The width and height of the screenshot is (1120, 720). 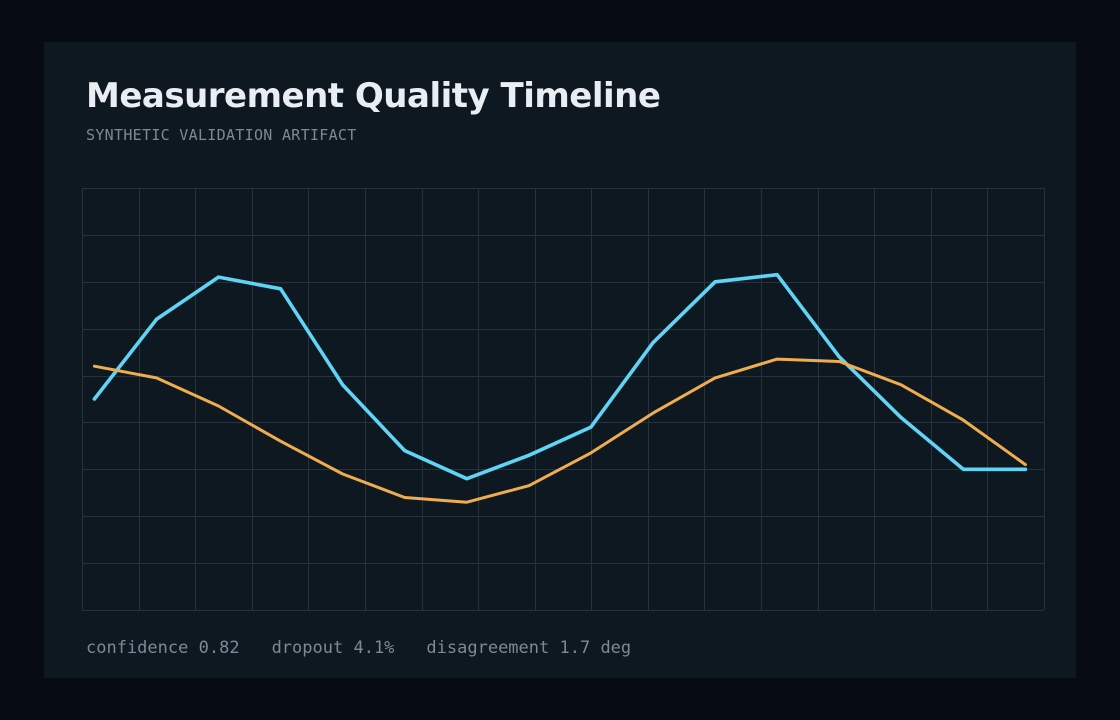 What do you see at coordinates (488, 648) in the screenshot?
I see `metric-label: disagreement` at bounding box center [488, 648].